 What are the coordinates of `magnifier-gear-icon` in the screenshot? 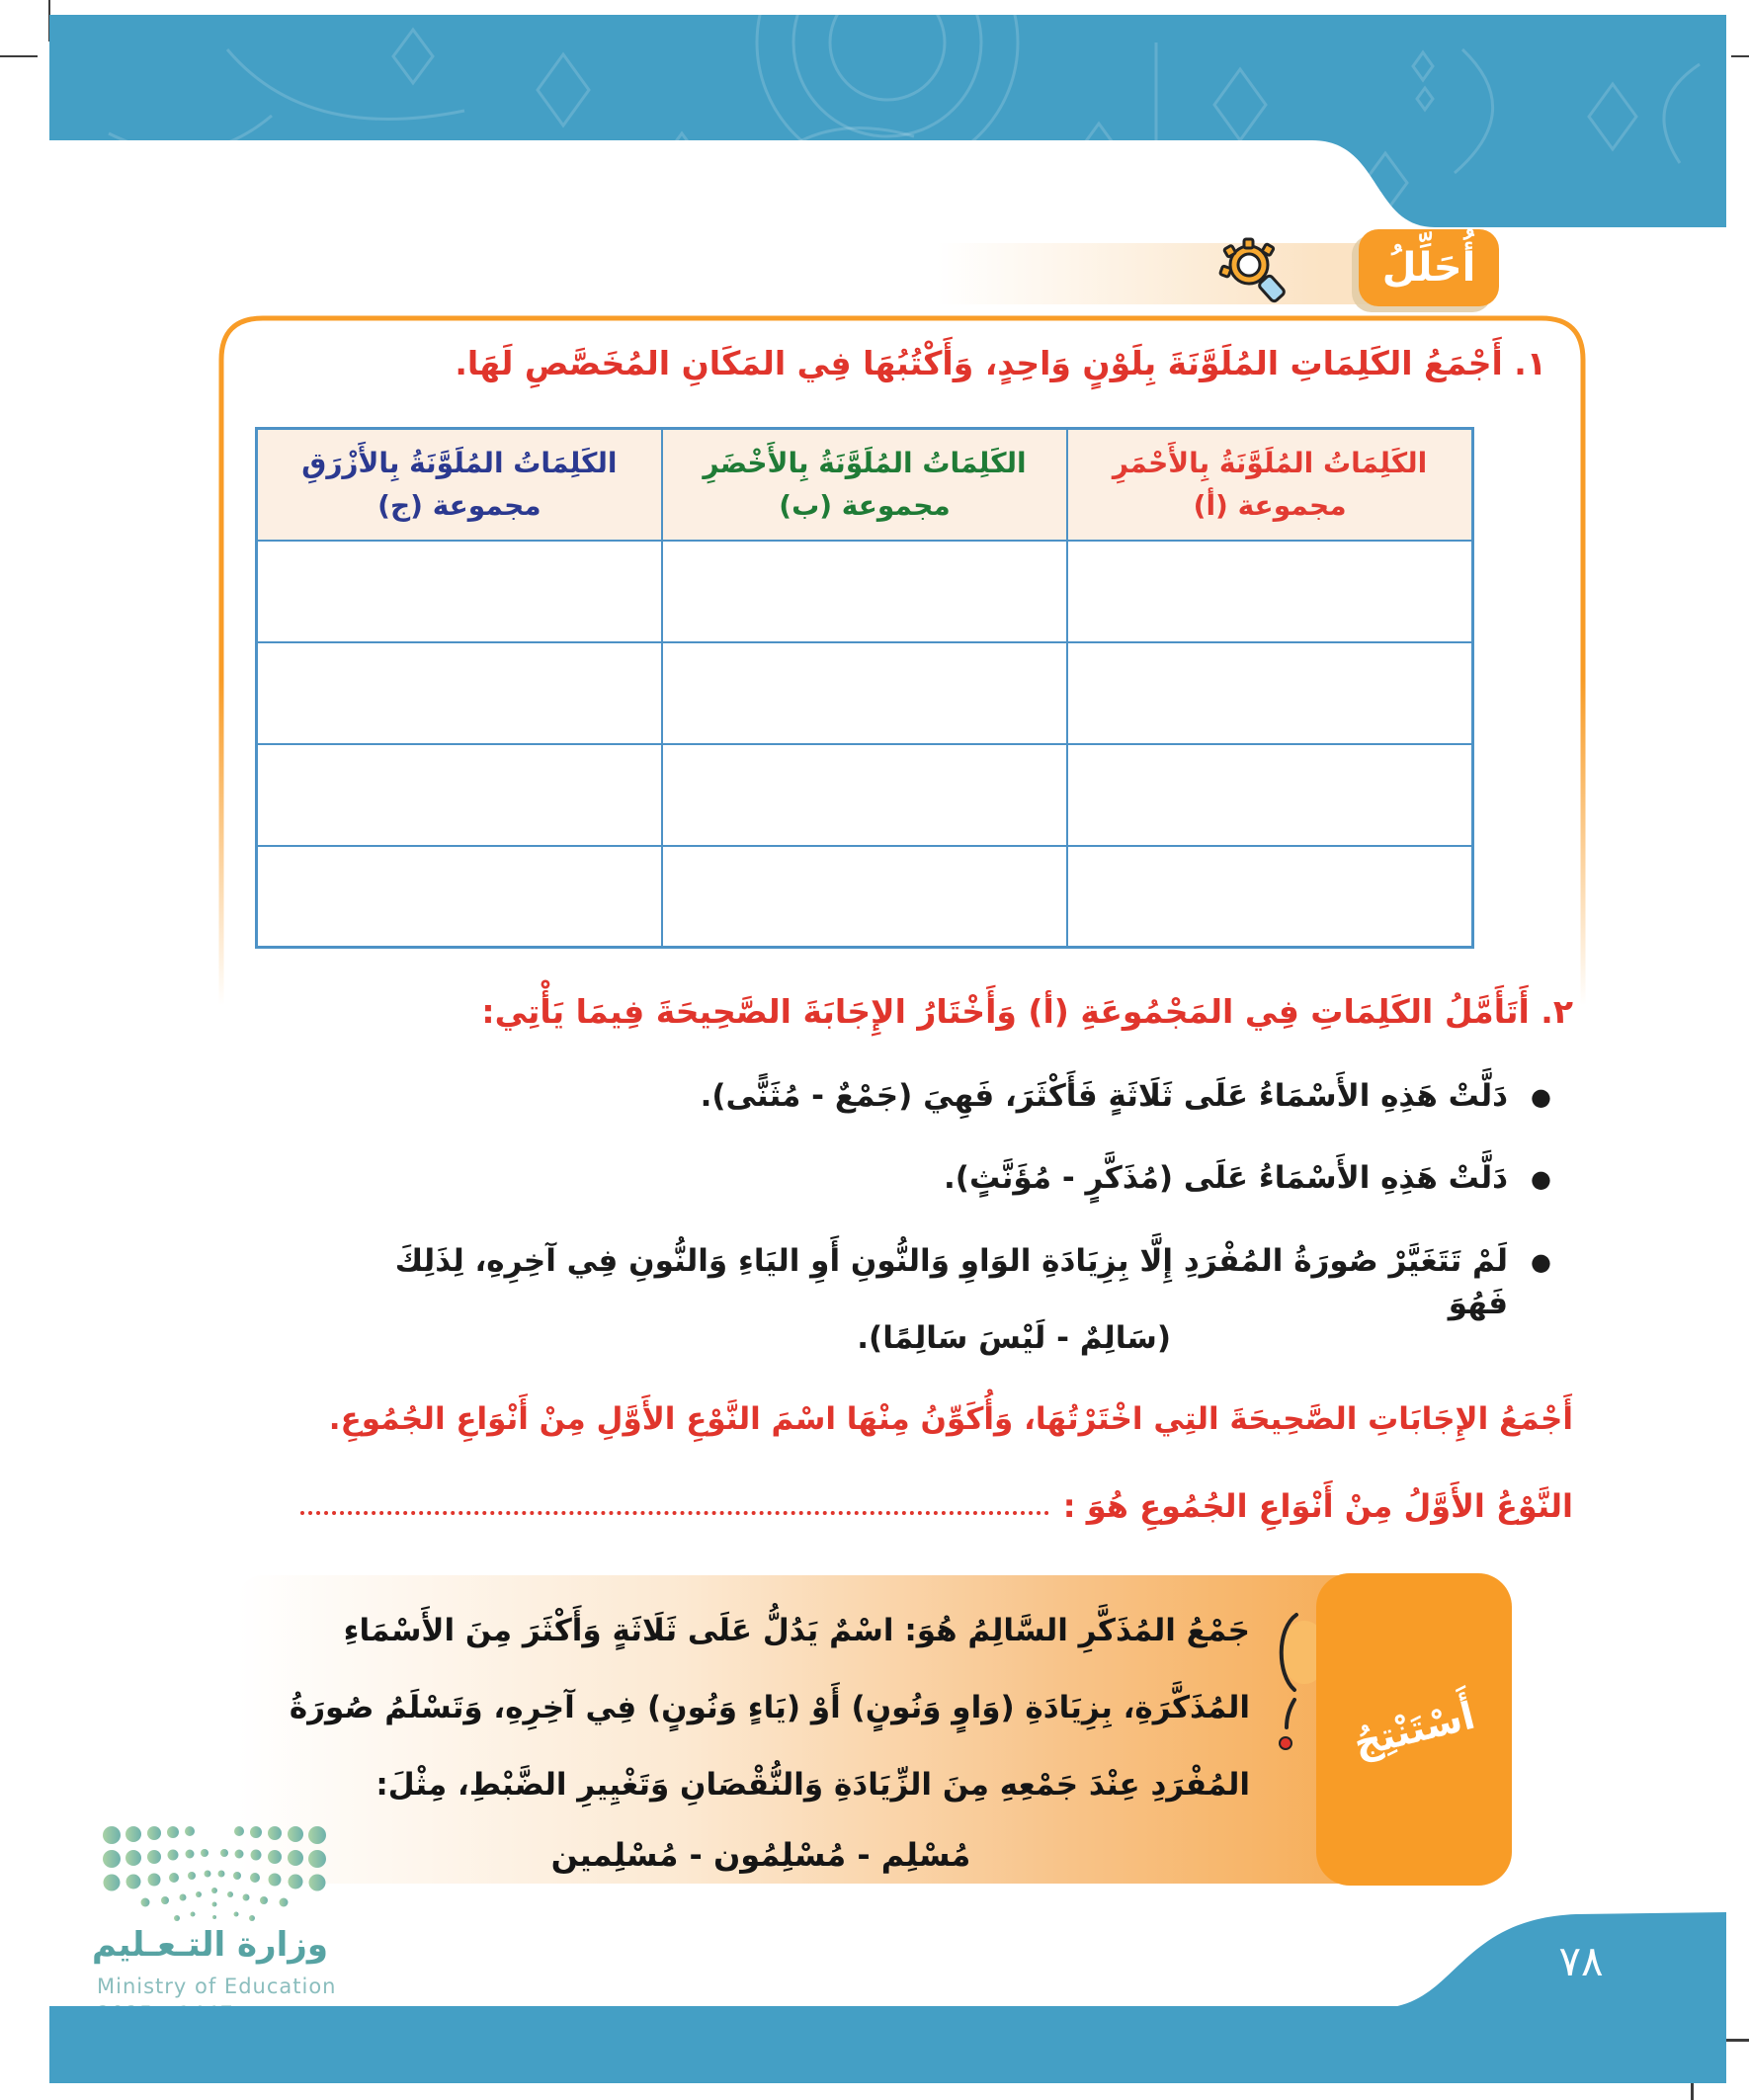 It's located at (1252, 270).